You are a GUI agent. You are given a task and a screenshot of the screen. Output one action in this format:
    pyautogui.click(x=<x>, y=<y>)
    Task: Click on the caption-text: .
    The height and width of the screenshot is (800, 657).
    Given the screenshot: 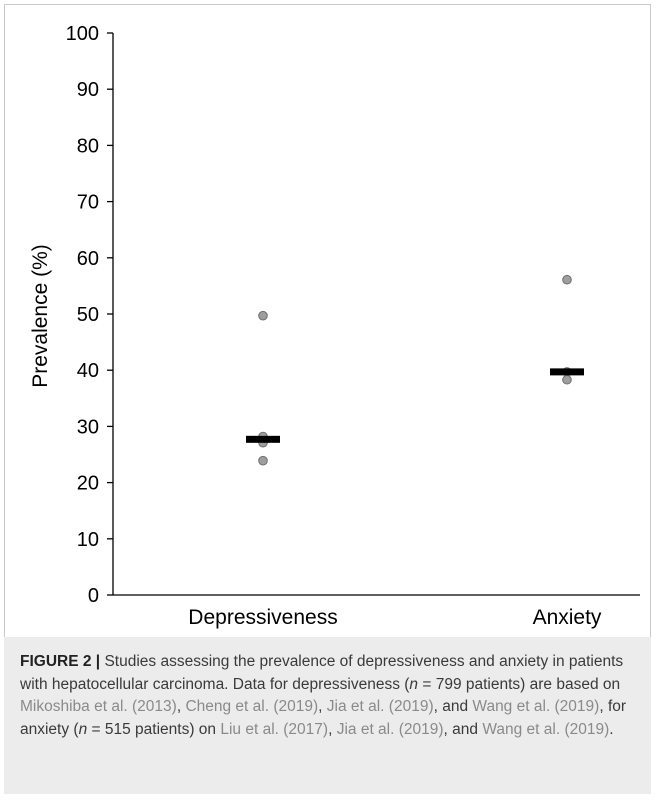 What is the action you would take?
    pyautogui.click(x=611, y=729)
    